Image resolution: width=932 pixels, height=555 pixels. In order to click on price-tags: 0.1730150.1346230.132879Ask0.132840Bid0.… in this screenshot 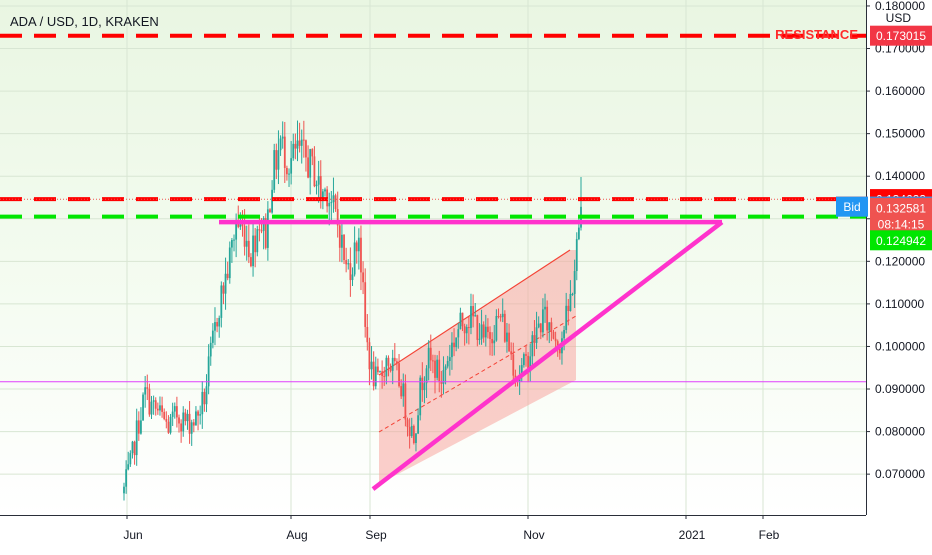, I will do `click(884, 138)`.